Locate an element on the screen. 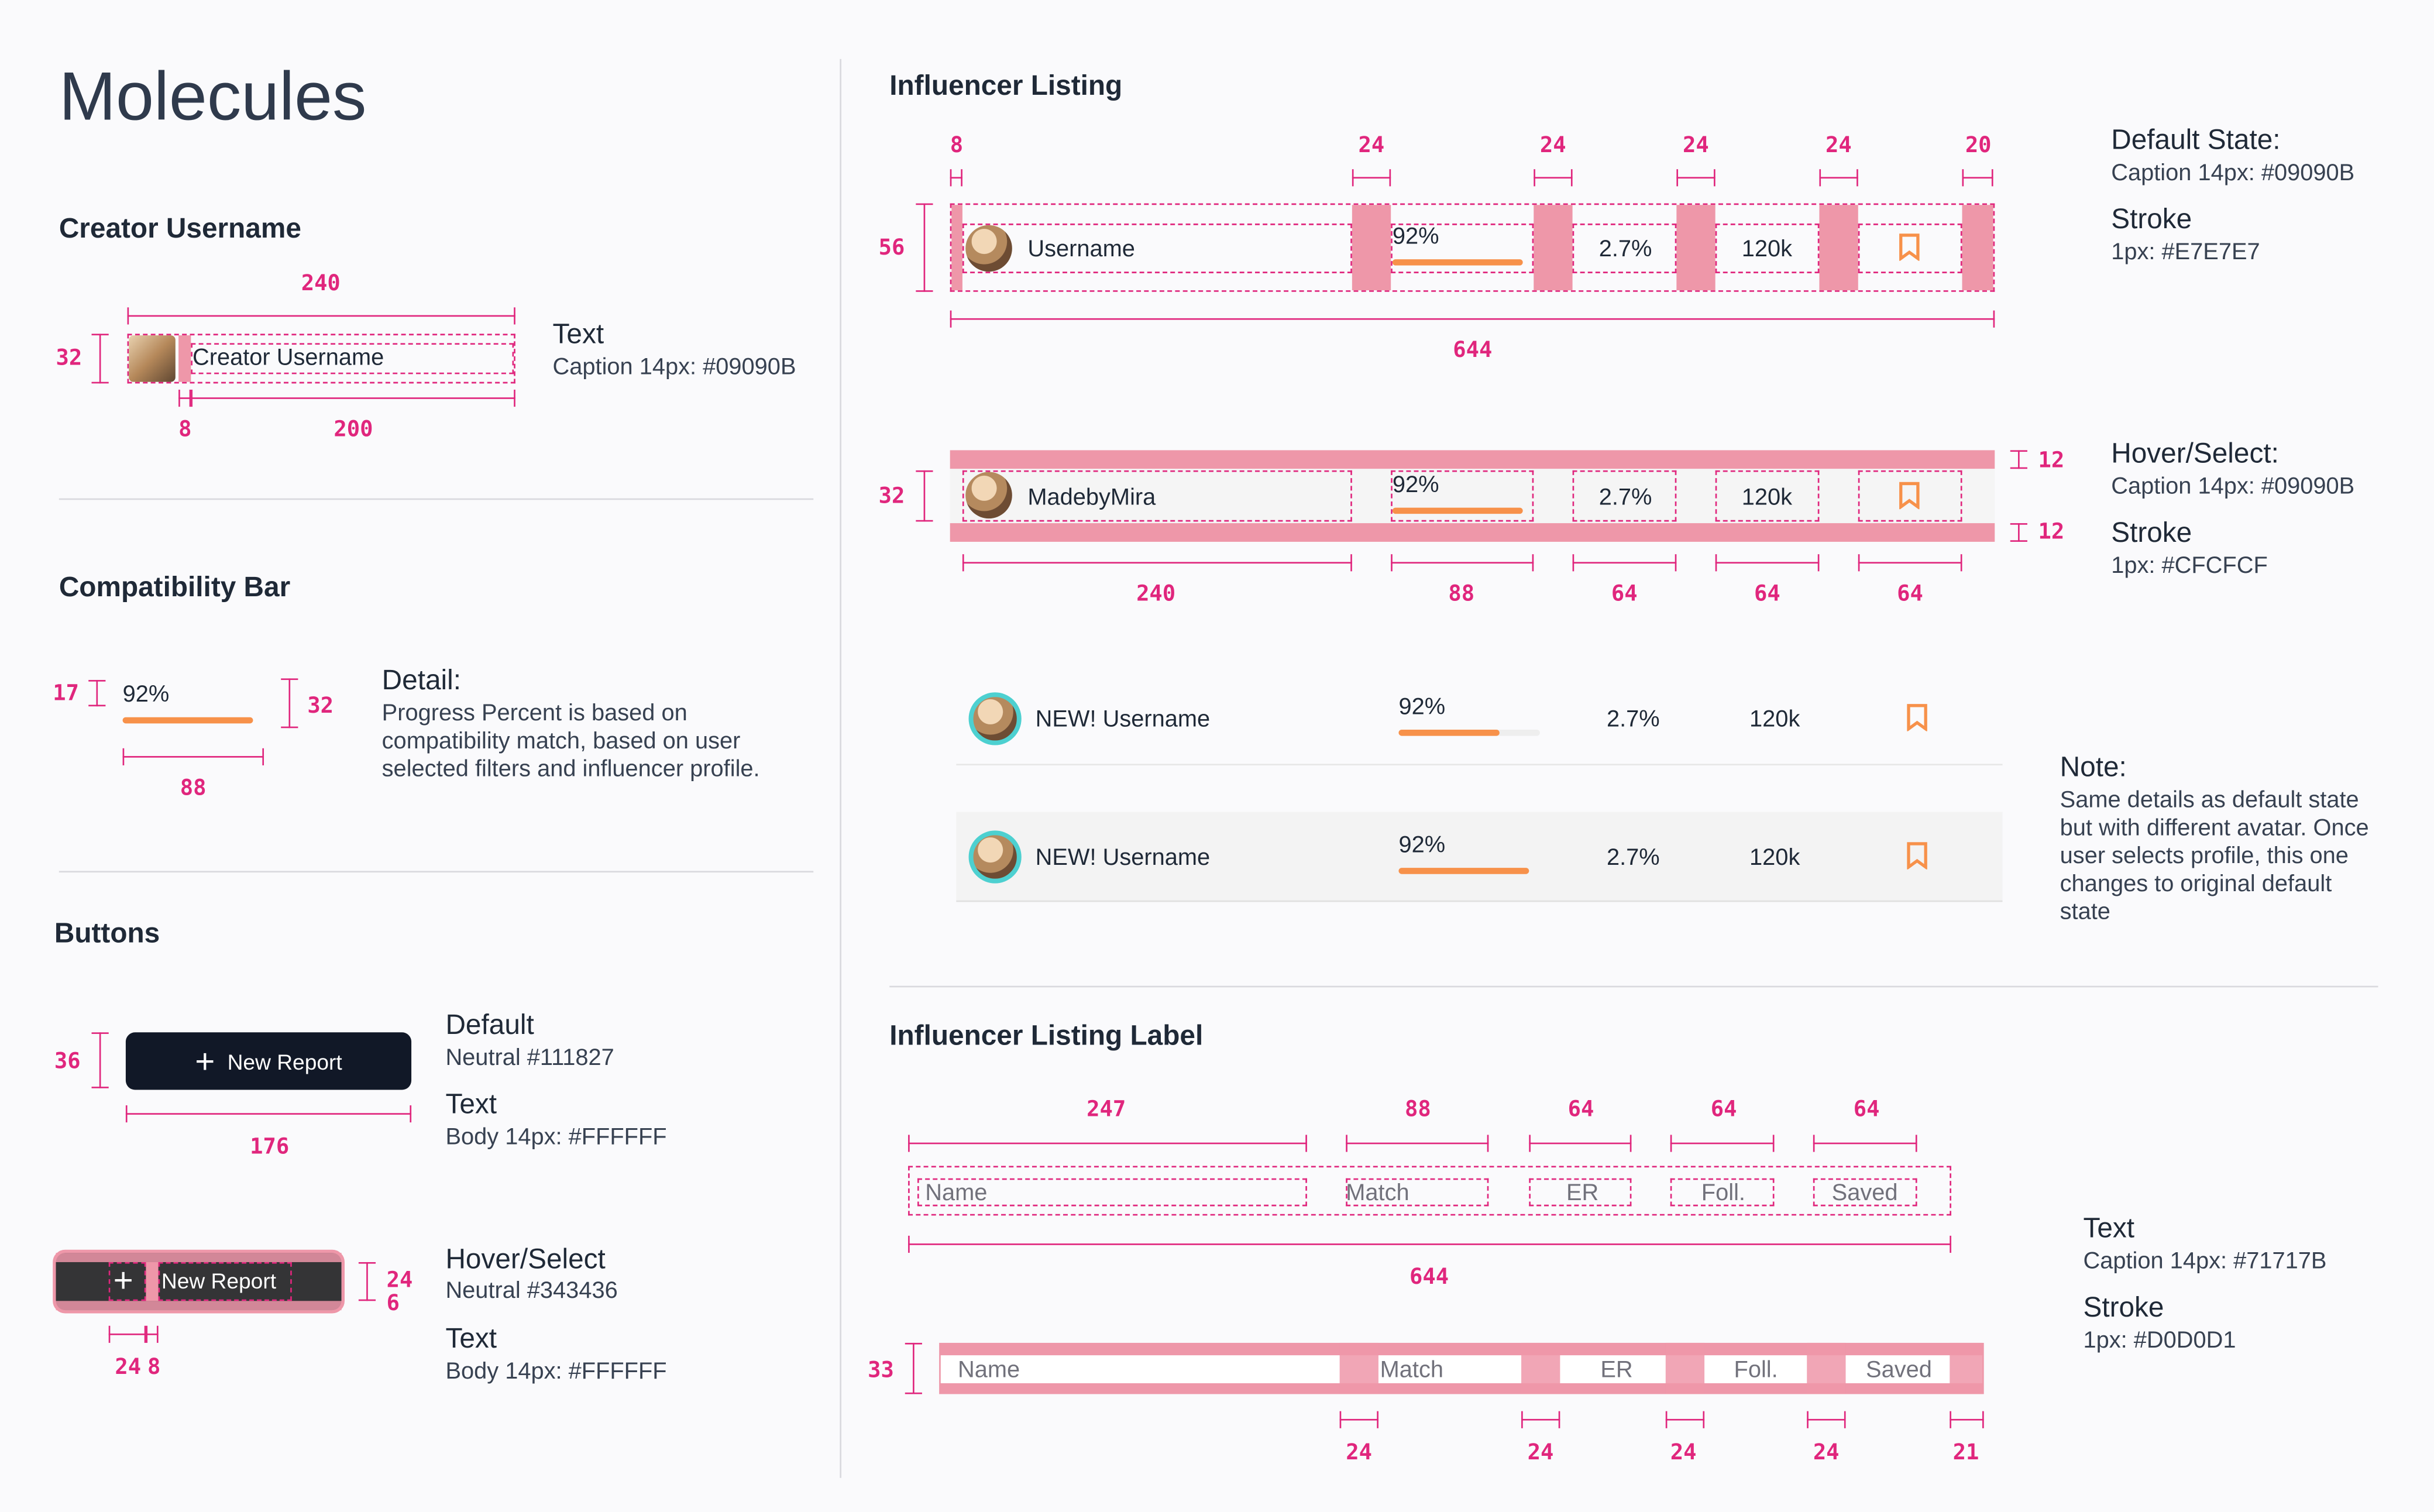  creator-username-text: Creator Username is located at coordinates (288, 358).